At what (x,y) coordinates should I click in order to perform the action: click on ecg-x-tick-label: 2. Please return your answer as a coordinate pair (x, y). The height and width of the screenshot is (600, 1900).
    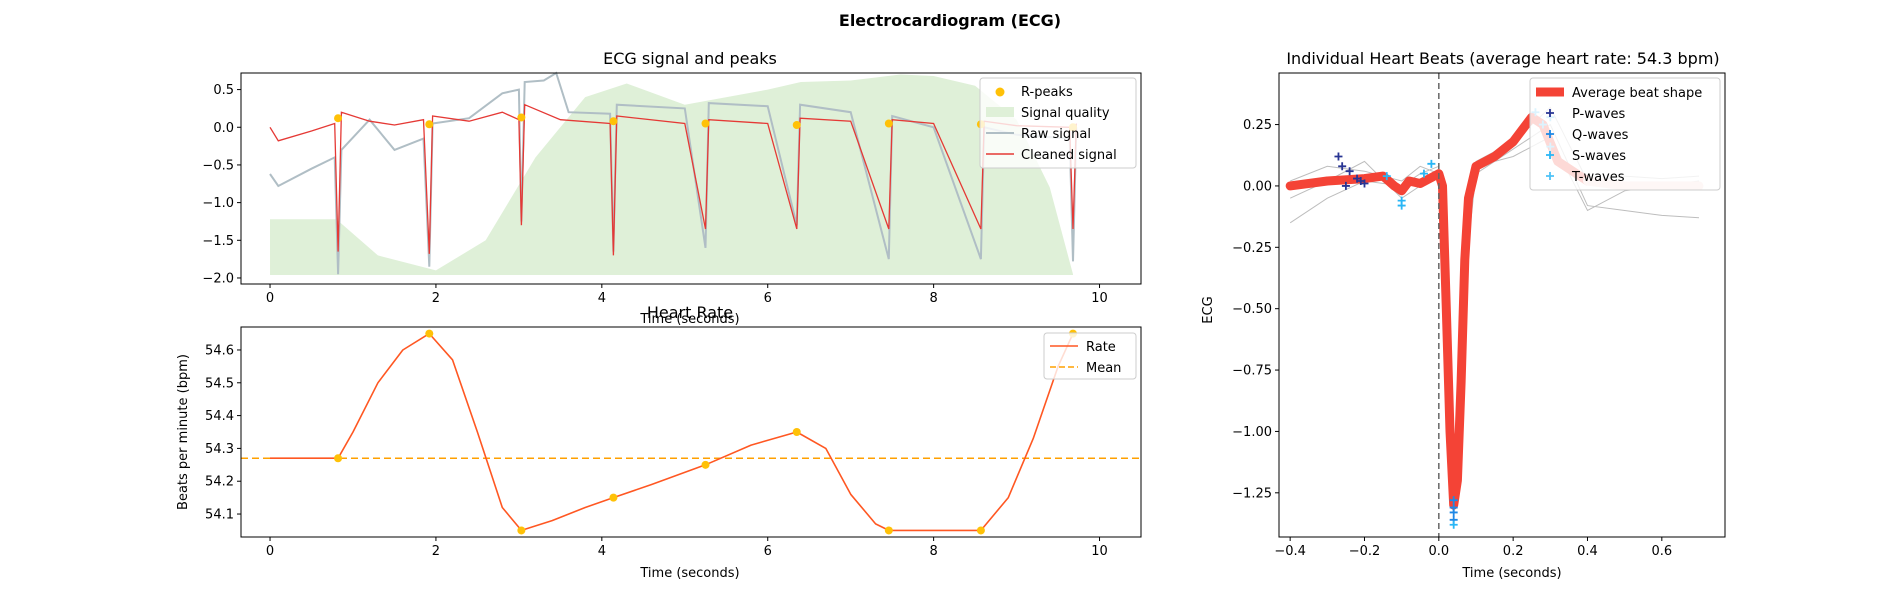
    Looking at the image, I should click on (436, 298).